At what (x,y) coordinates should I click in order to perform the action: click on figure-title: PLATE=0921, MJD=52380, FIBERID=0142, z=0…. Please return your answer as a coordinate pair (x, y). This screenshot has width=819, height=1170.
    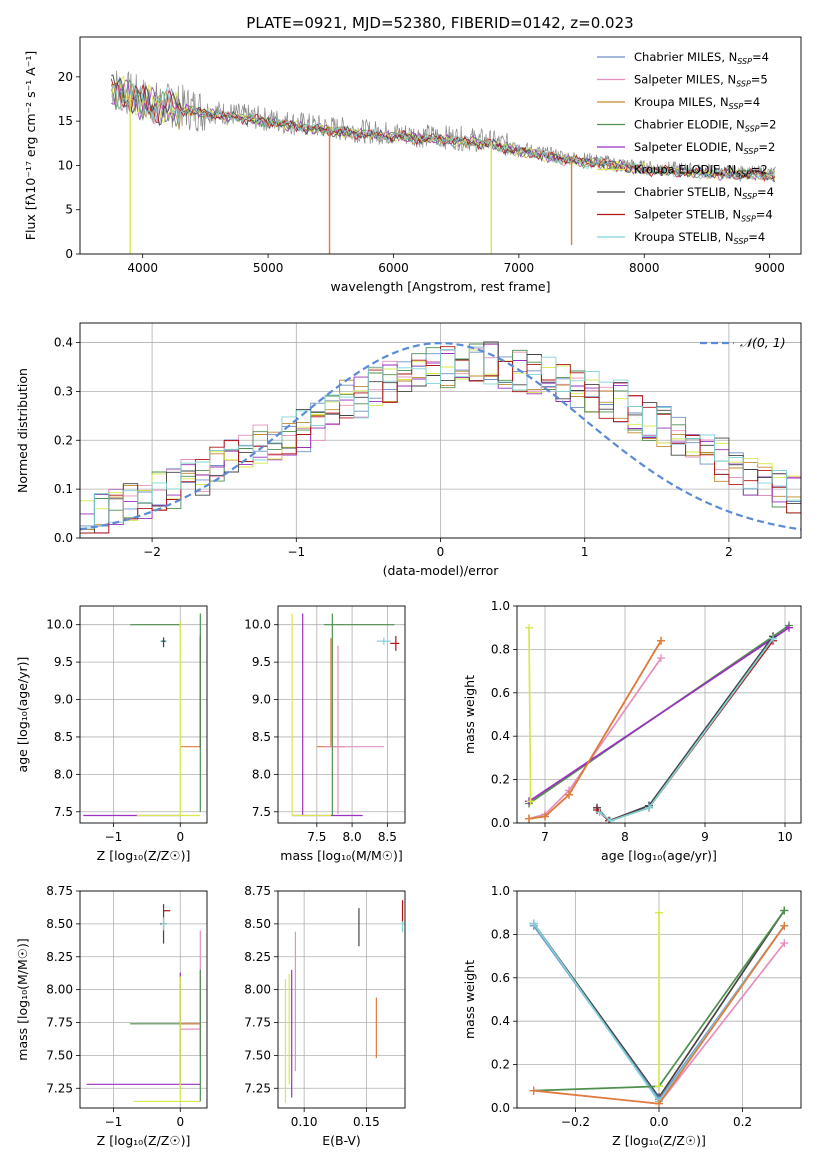
    Looking at the image, I should click on (439, 23).